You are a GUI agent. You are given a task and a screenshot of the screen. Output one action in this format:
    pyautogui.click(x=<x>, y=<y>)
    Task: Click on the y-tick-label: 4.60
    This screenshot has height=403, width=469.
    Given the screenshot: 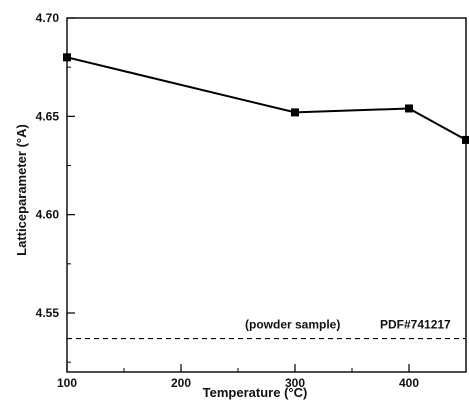 What is the action you would take?
    pyautogui.click(x=48, y=215)
    